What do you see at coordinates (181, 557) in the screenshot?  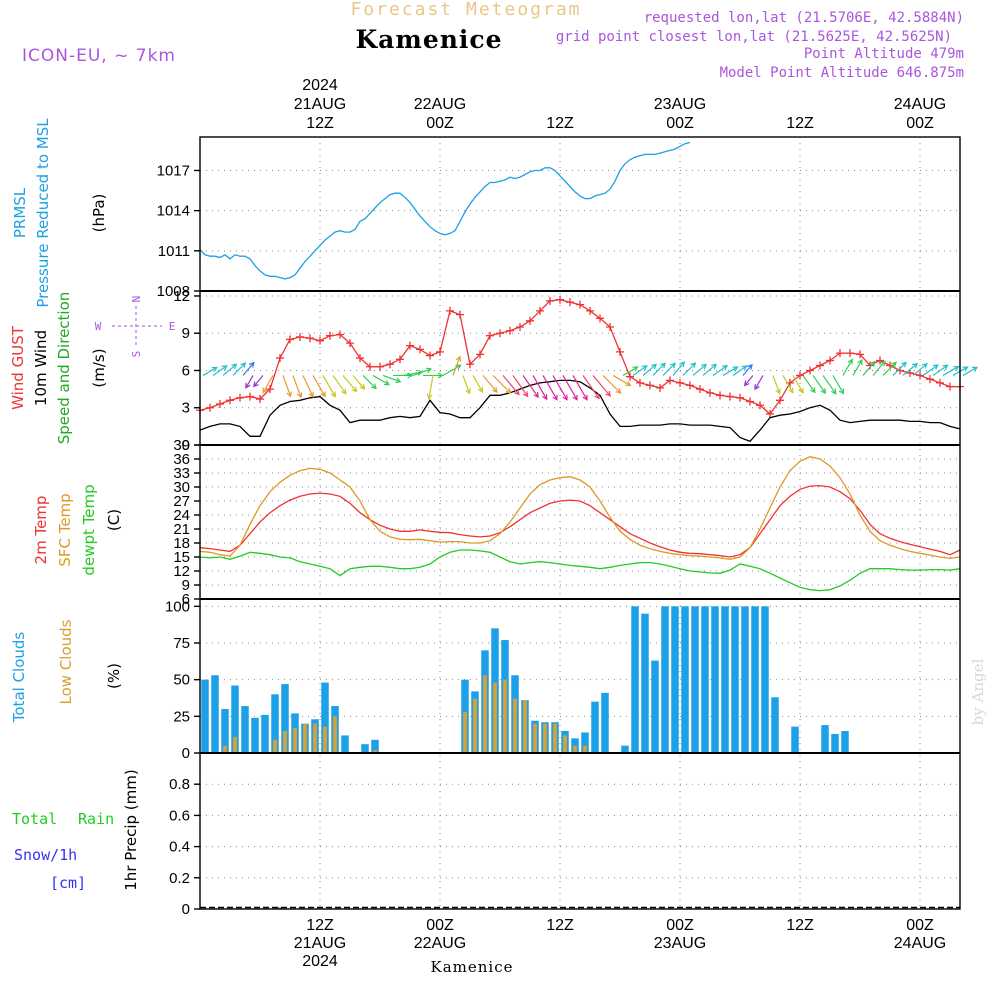 I see `y-tick-label: 15` at bounding box center [181, 557].